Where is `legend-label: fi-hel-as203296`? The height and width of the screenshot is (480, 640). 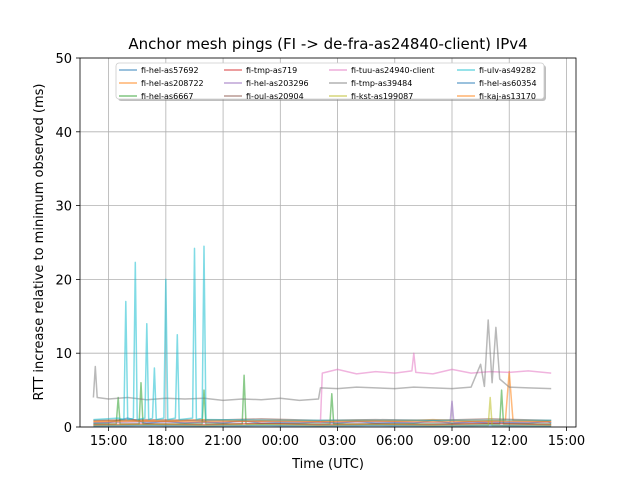
legend-label: fi-hel-as203296 is located at coordinates (277, 83).